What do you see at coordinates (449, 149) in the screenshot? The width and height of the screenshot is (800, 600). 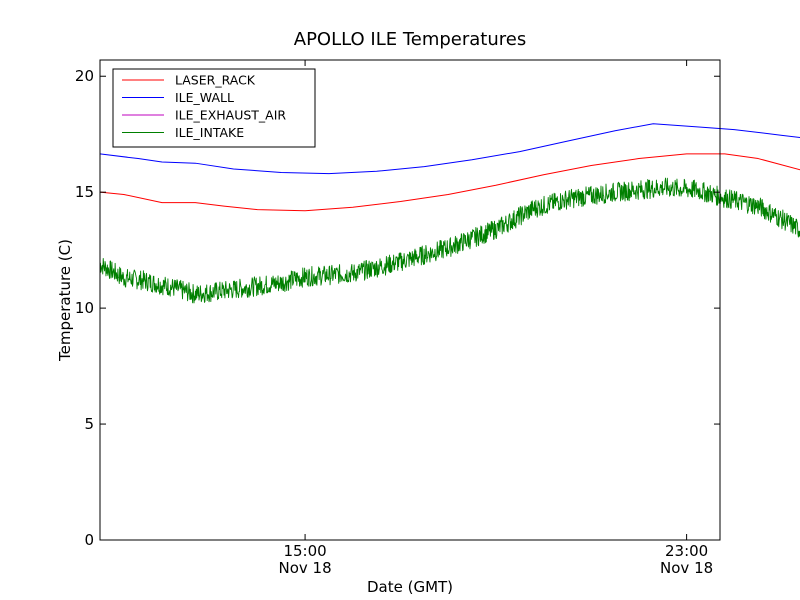 I see `series-line-ile-wall` at bounding box center [449, 149].